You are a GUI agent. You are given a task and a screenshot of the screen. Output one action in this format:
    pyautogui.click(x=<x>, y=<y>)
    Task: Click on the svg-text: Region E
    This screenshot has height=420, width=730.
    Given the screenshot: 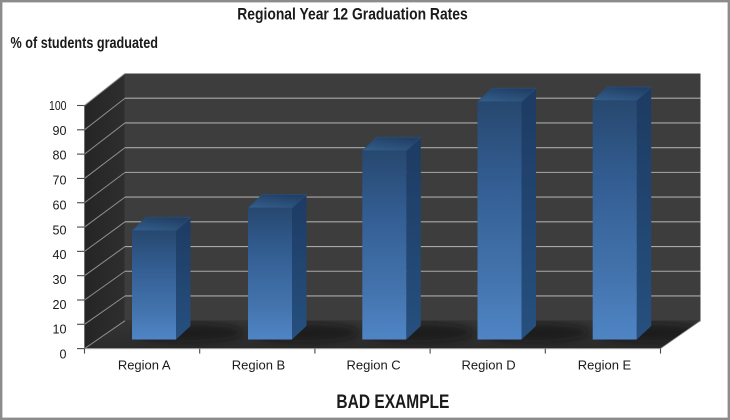 What is the action you would take?
    pyautogui.click(x=605, y=365)
    